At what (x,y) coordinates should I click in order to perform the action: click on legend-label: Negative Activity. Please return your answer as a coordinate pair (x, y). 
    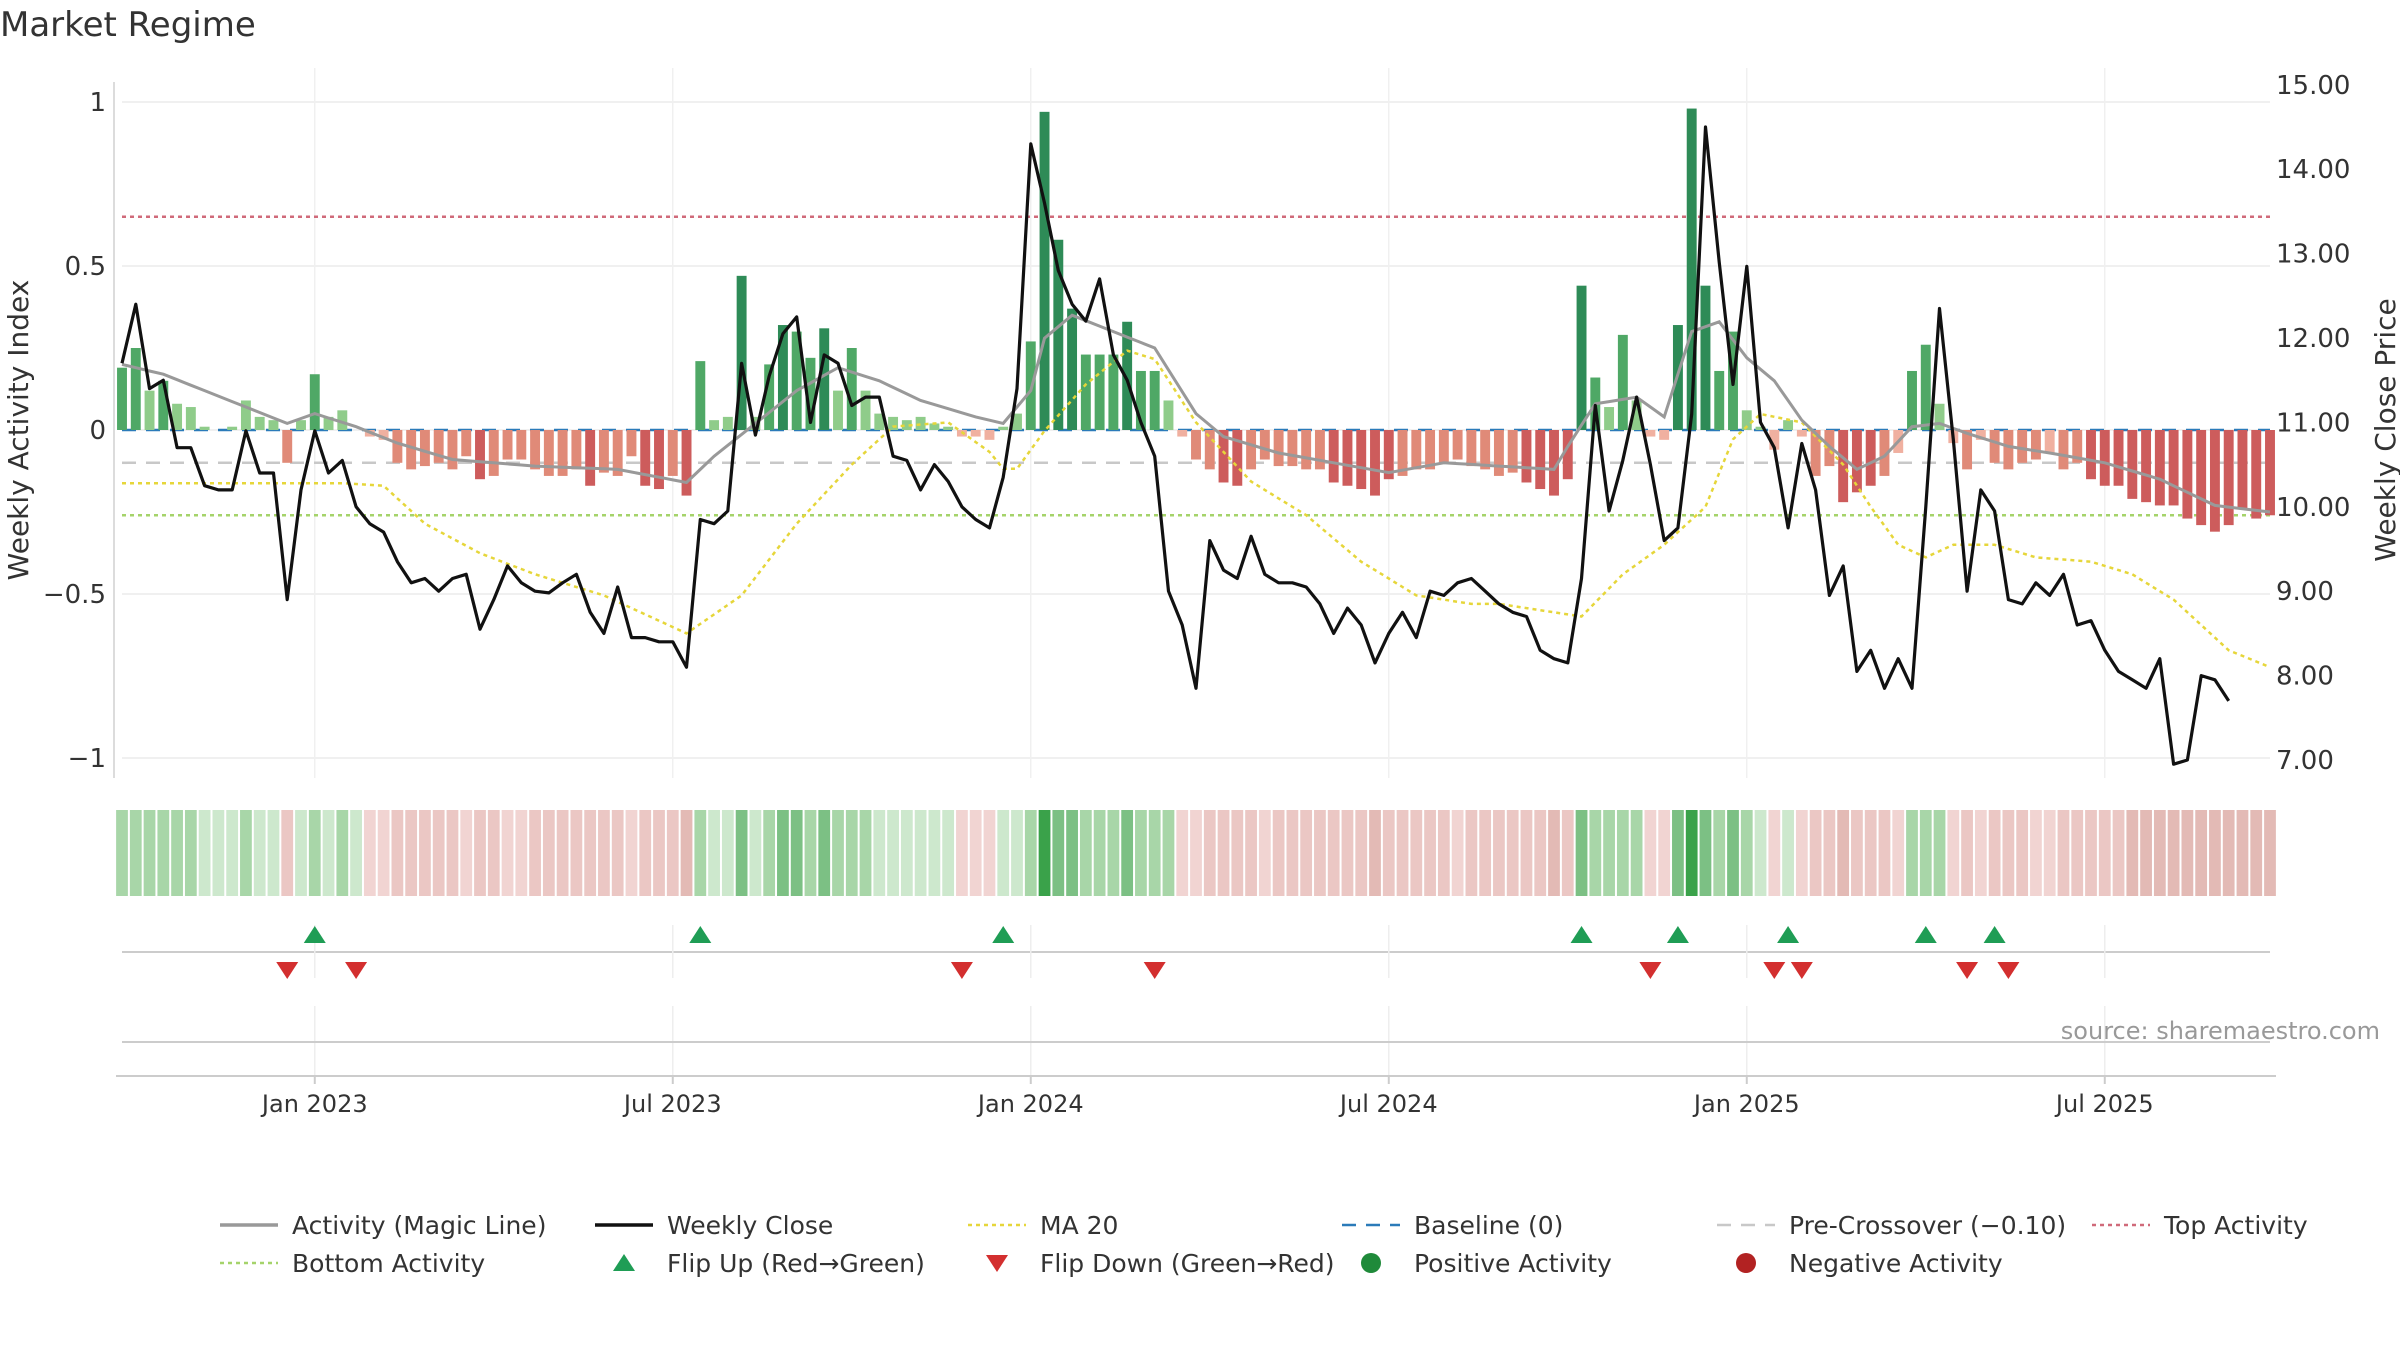
    Looking at the image, I should click on (1896, 1263).